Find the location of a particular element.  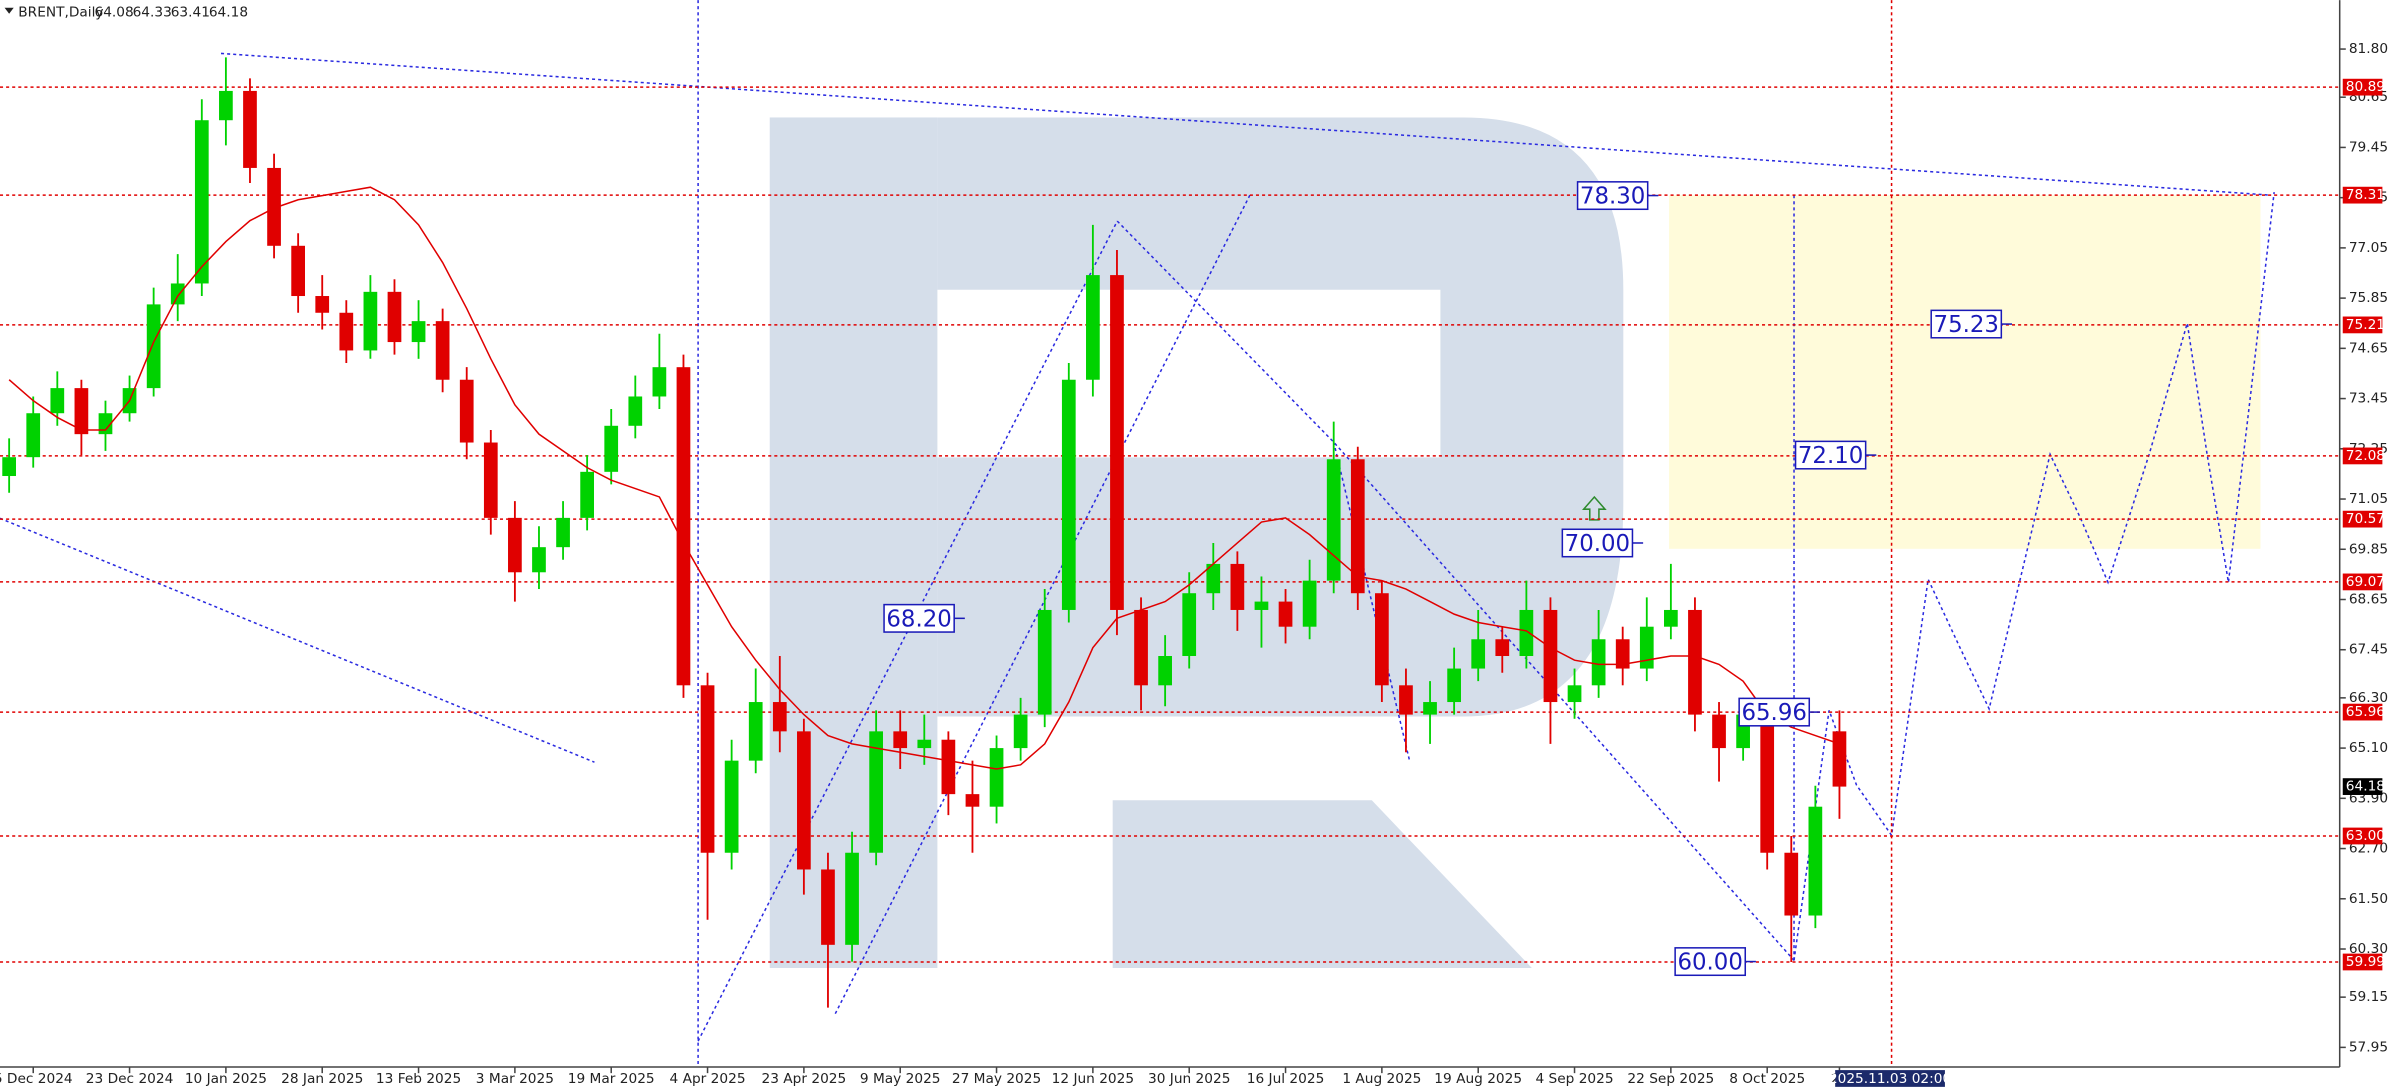

y-tick-label: 66.30 is located at coordinates (2368, 698).